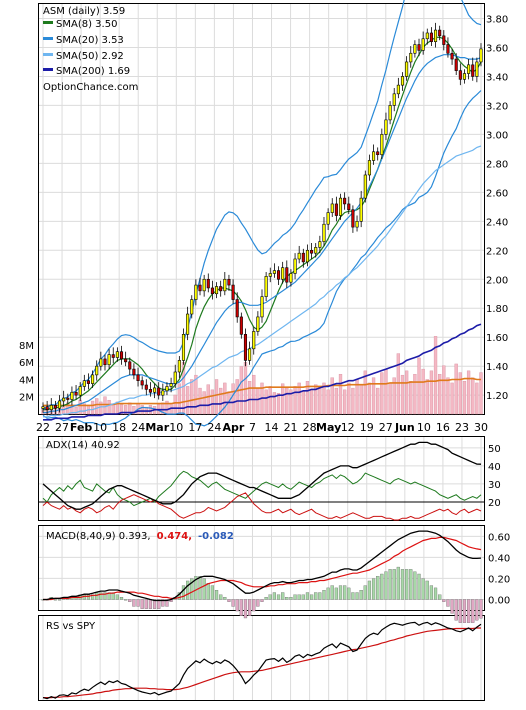 Image resolution: width=526 pixels, height=710 pixels. I want to click on macd-tick-label: 0.40, so click(499, 558).